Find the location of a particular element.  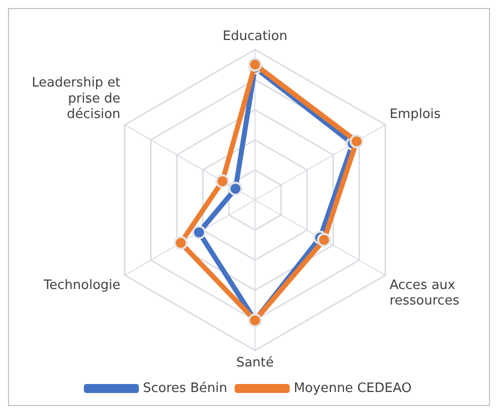

spoke-label: Emplois is located at coordinates (415, 114).